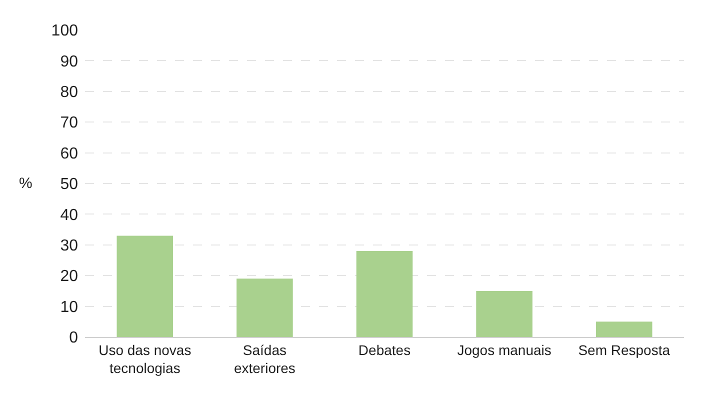  I want to click on y-tick-label: 70, so click(69, 123).